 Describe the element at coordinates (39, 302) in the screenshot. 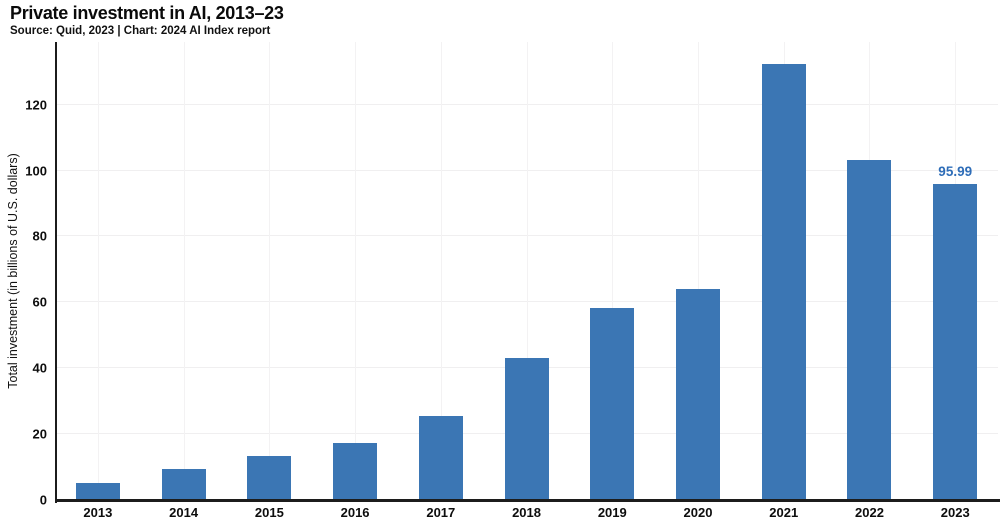

I see `y-tick-label: 60` at that location.